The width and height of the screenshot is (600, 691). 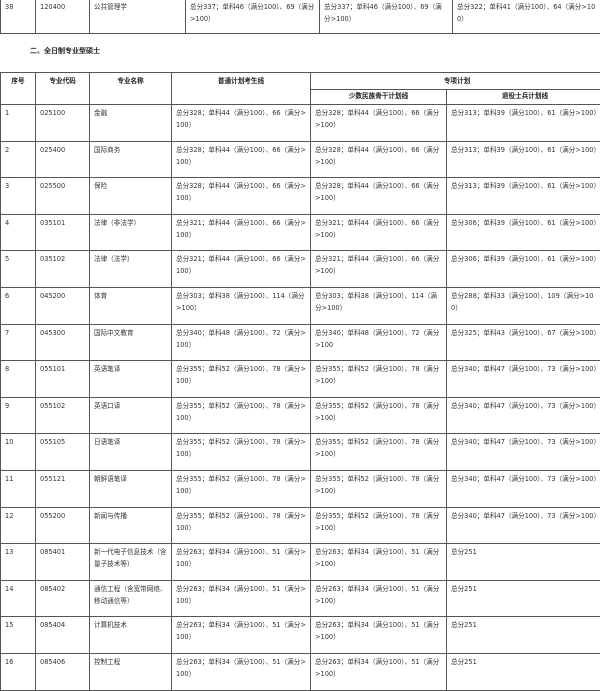 I want to click on cell-code: 025100, so click(x=63, y=123).